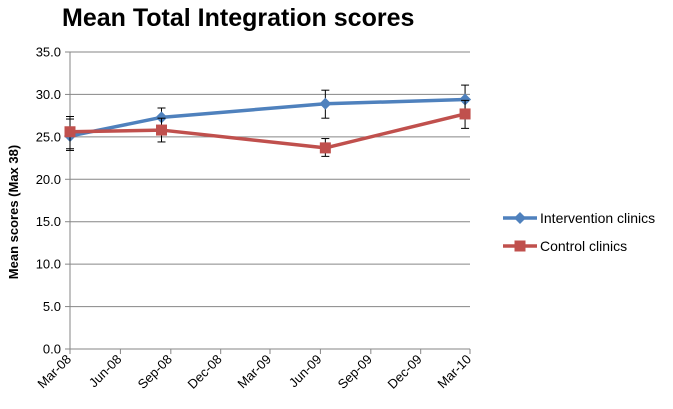 The width and height of the screenshot is (673, 409). I want to click on y-tick-label: 35.0, so click(48, 52).